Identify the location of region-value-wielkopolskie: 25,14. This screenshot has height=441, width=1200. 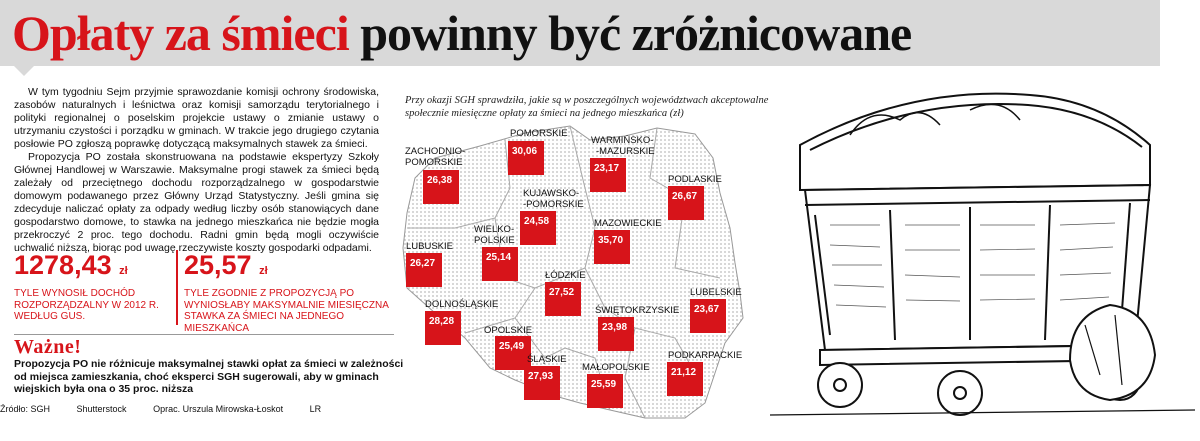
(500, 264).